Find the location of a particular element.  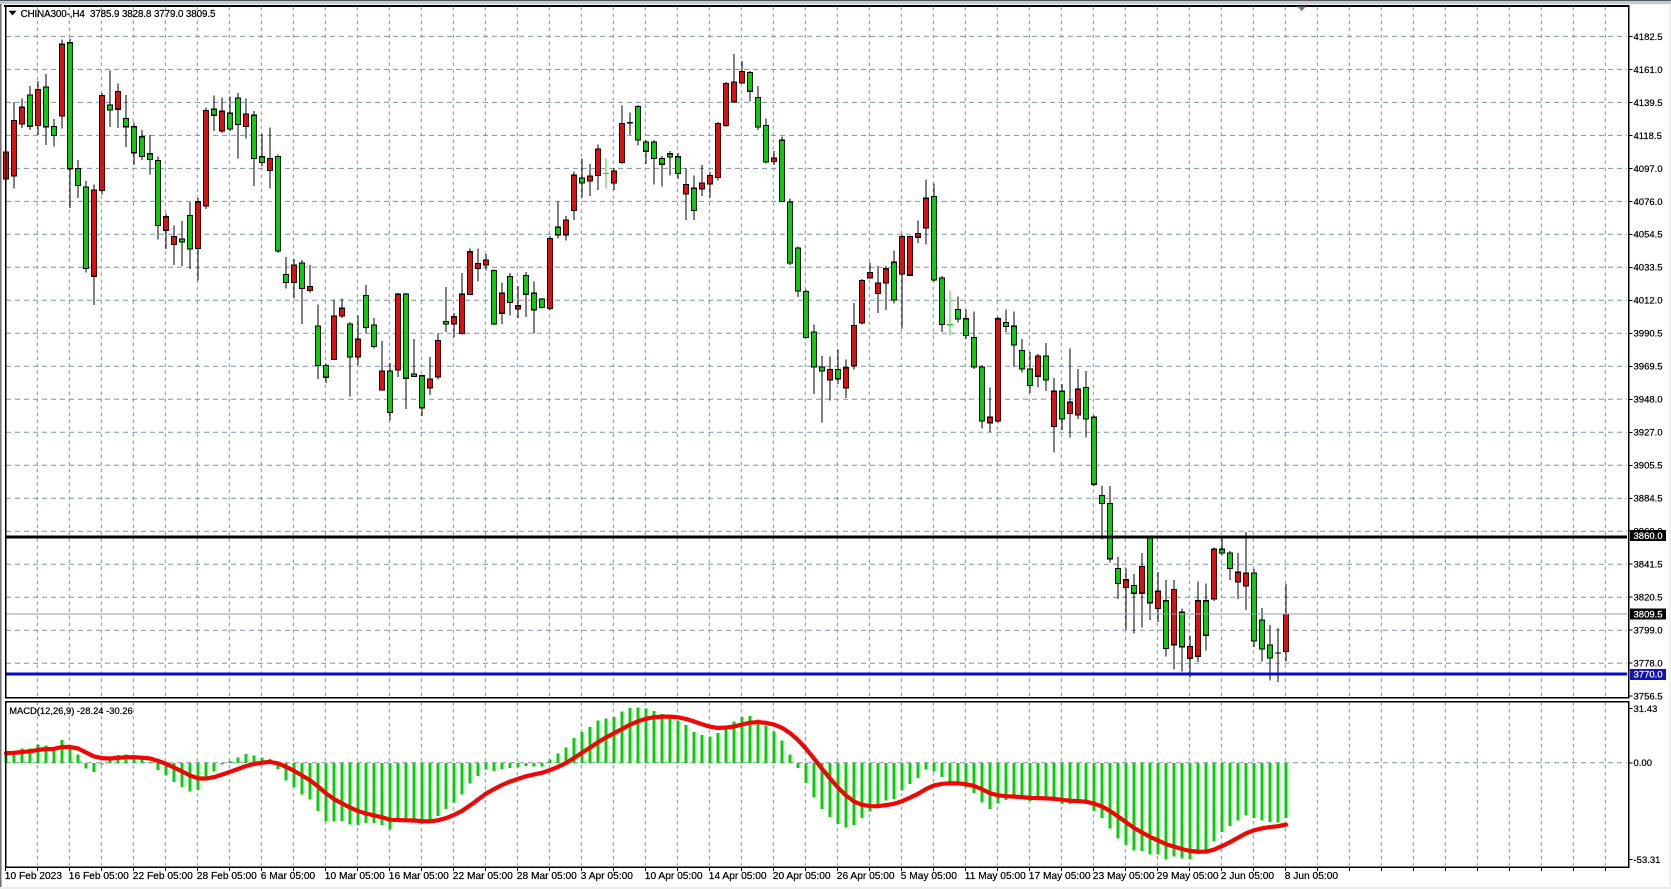

svg-text: 3799.0 is located at coordinates (1648, 631).